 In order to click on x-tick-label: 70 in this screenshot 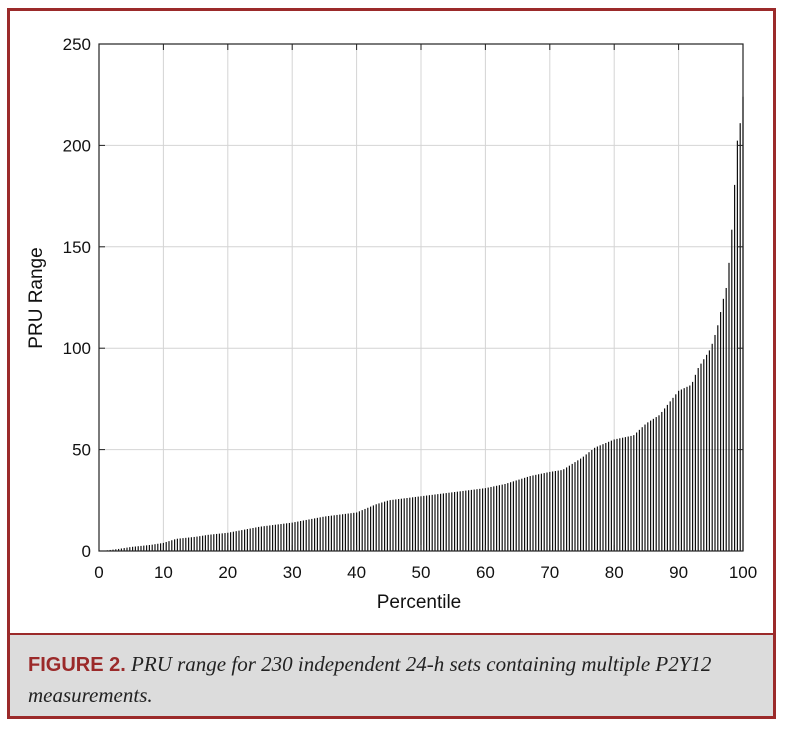, I will do `click(549, 572)`.